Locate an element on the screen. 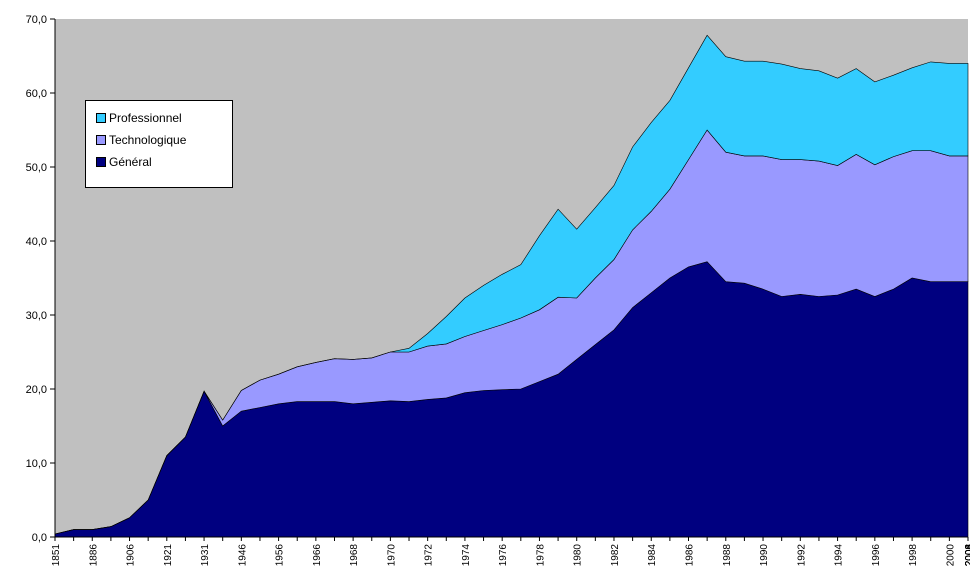 This screenshot has height=582, width=970. x-tick-label: 1990 is located at coordinates (764, 555).